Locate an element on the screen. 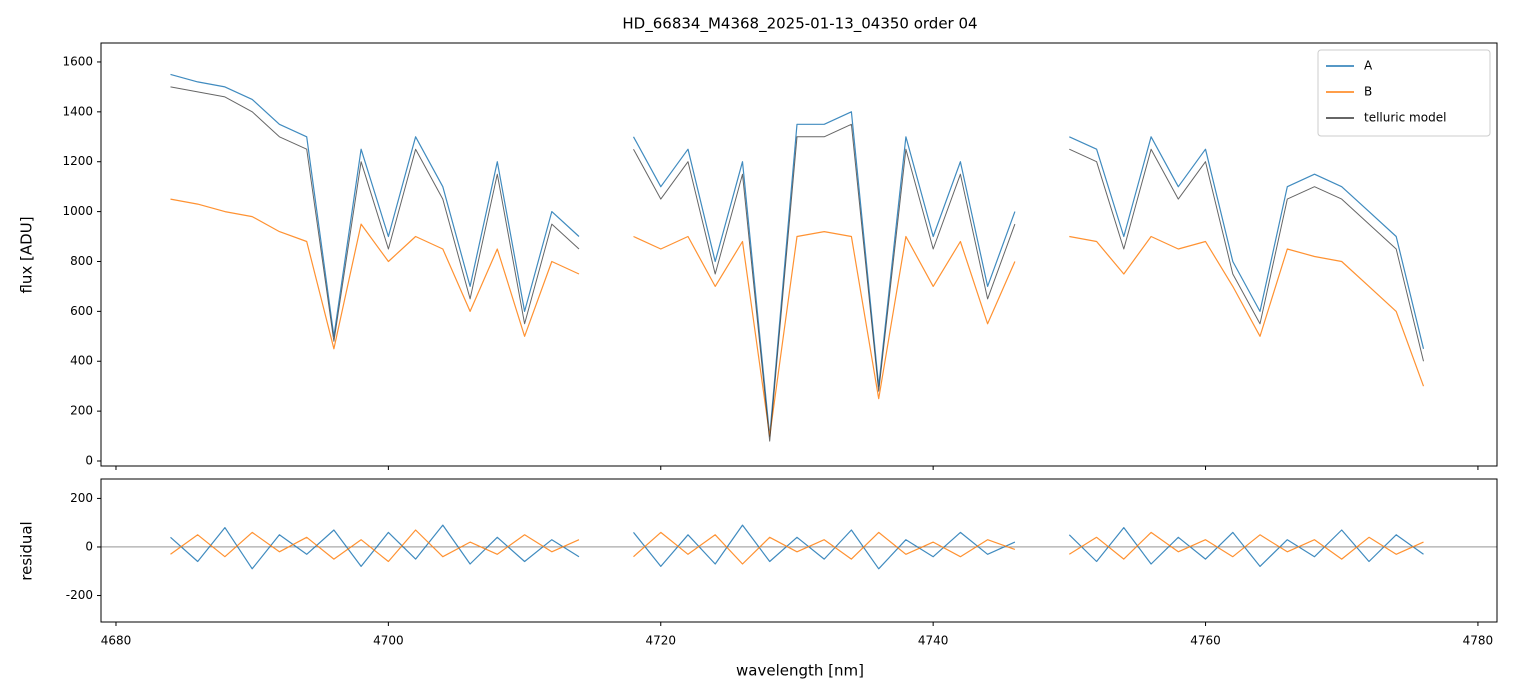  x-tick-label: 4700 is located at coordinates (388, 641).